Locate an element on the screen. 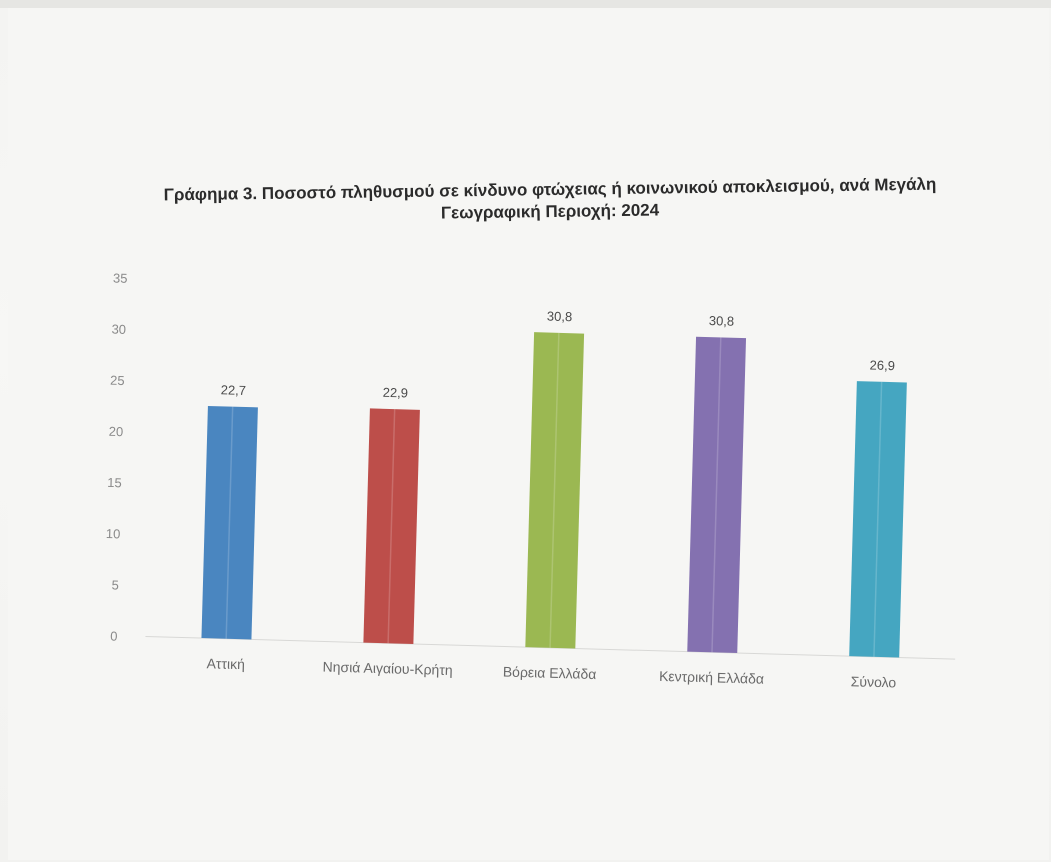 The height and width of the screenshot is (862, 1051). y-tick-label: 20 is located at coordinates (116, 431).